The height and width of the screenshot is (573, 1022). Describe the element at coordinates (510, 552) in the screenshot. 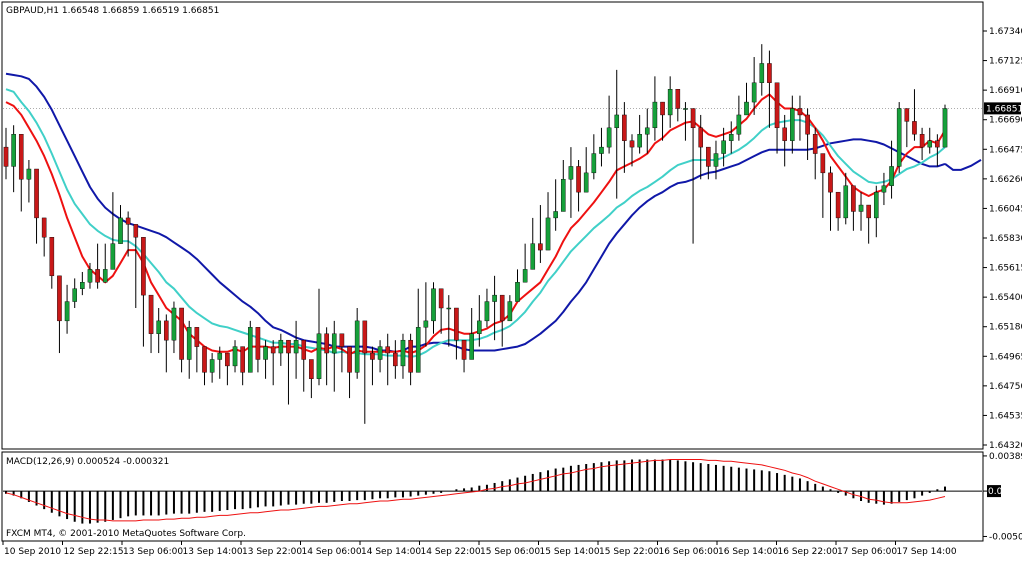

I see `time-tick-label: 15 Sep 06:00` at that location.